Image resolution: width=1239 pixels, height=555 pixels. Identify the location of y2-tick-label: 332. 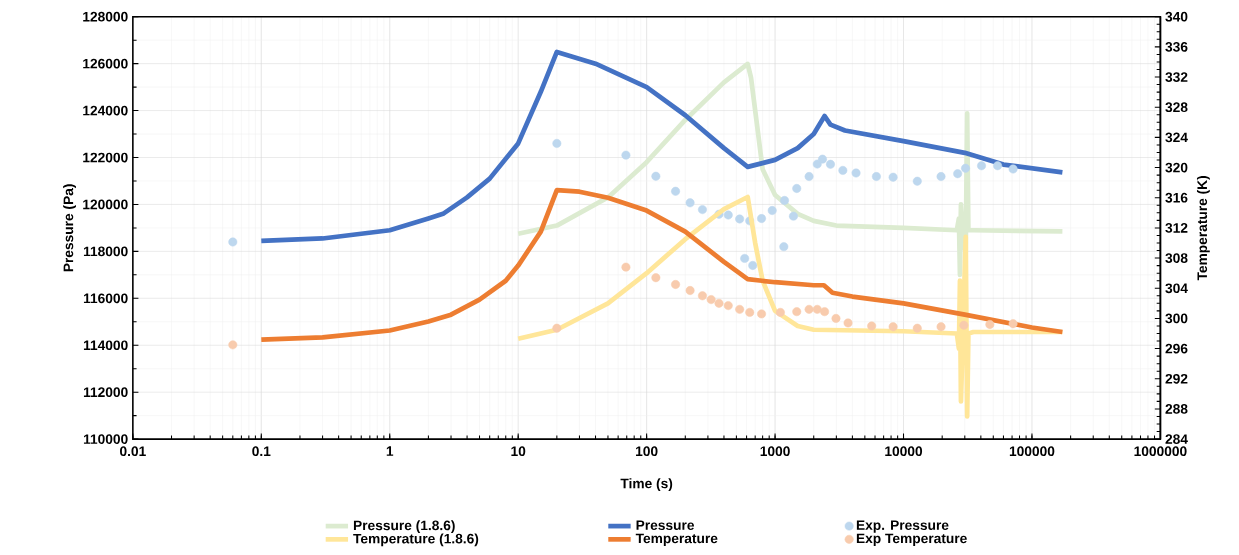
(1176, 77).